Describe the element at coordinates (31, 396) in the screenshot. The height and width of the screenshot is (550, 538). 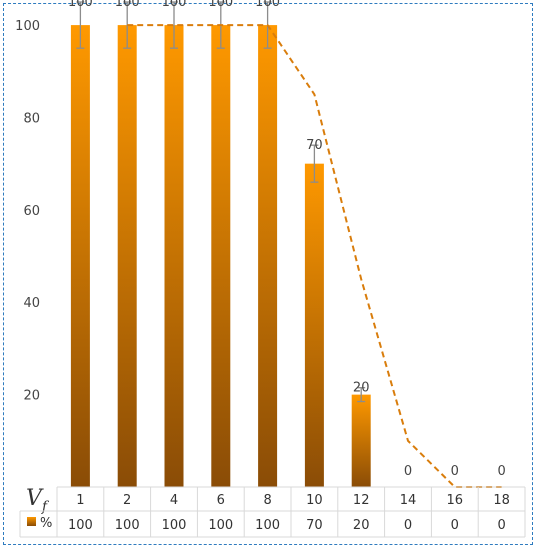
I see `y-tick-label: 20` at that location.